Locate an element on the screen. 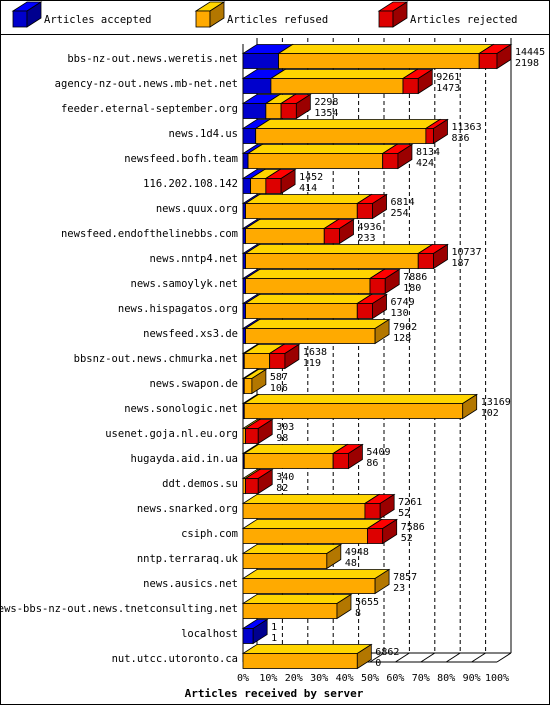  x-tick-label: 40% is located at coordinates (345, 678).